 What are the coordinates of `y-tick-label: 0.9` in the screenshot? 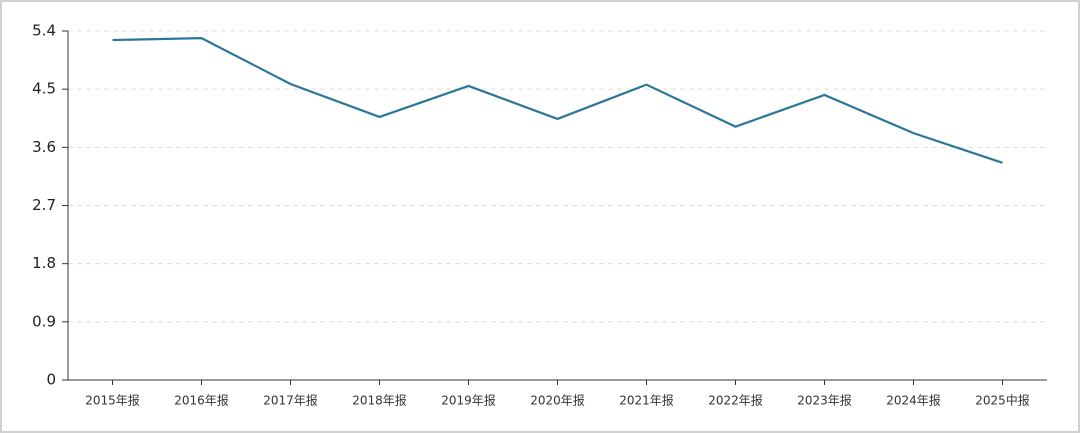 It's located at (44, 321).